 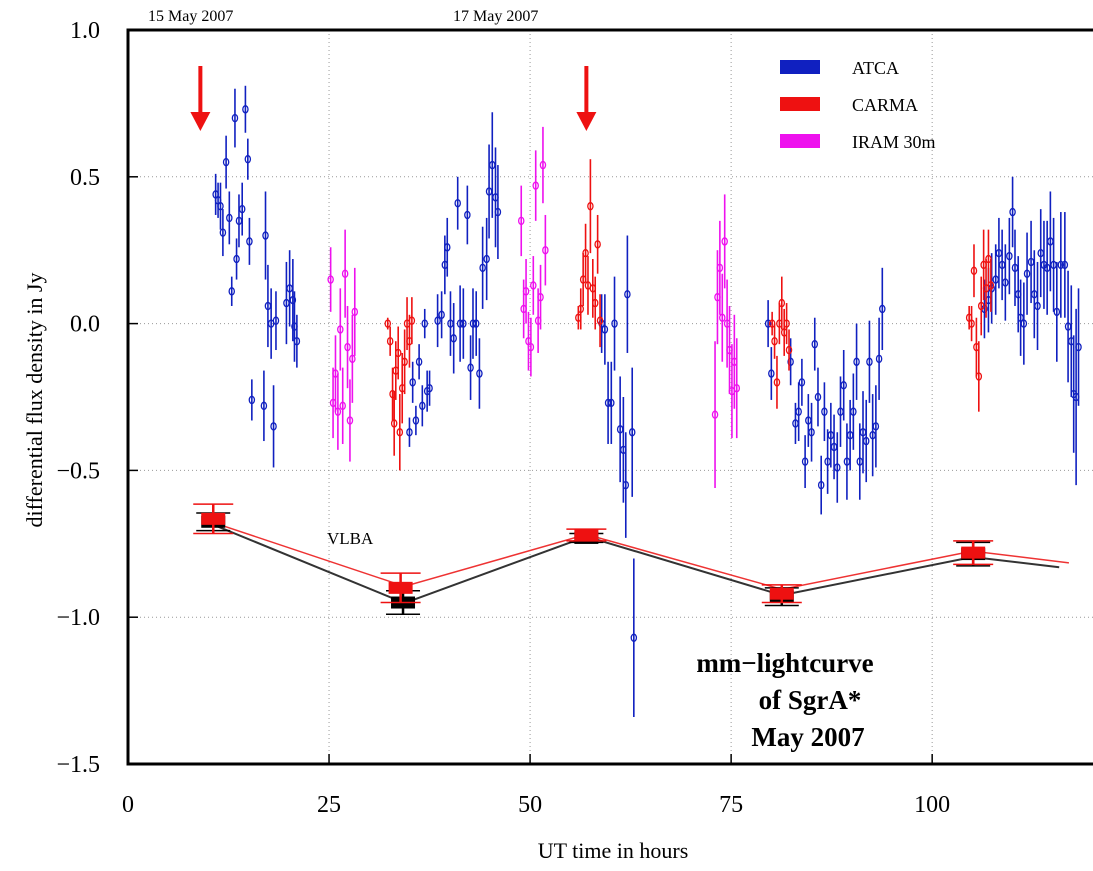 What do you see at coordinates (393, 98) in the screenshot?
I see `event-arrows` at bounding box center [393, 98].